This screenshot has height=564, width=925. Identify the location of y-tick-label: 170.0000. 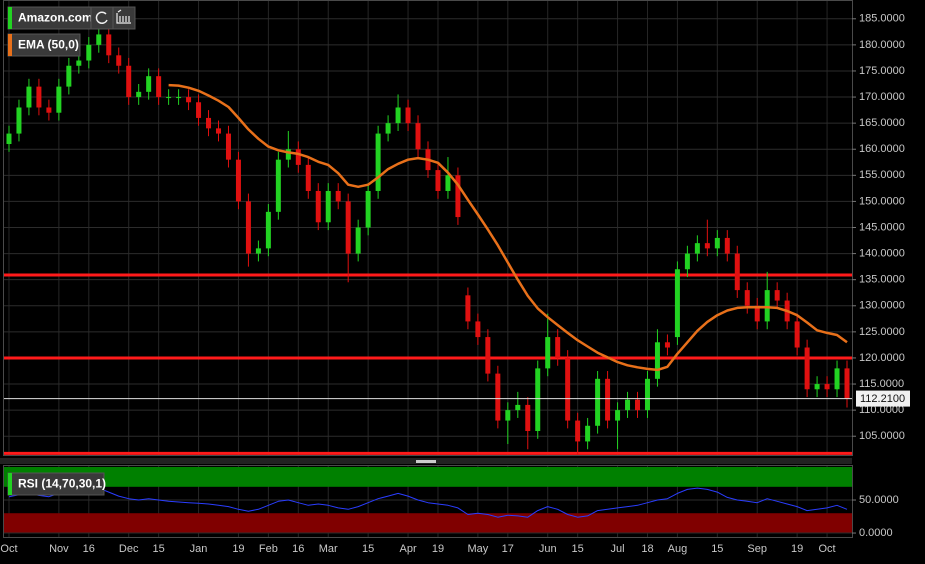
(882, 97).